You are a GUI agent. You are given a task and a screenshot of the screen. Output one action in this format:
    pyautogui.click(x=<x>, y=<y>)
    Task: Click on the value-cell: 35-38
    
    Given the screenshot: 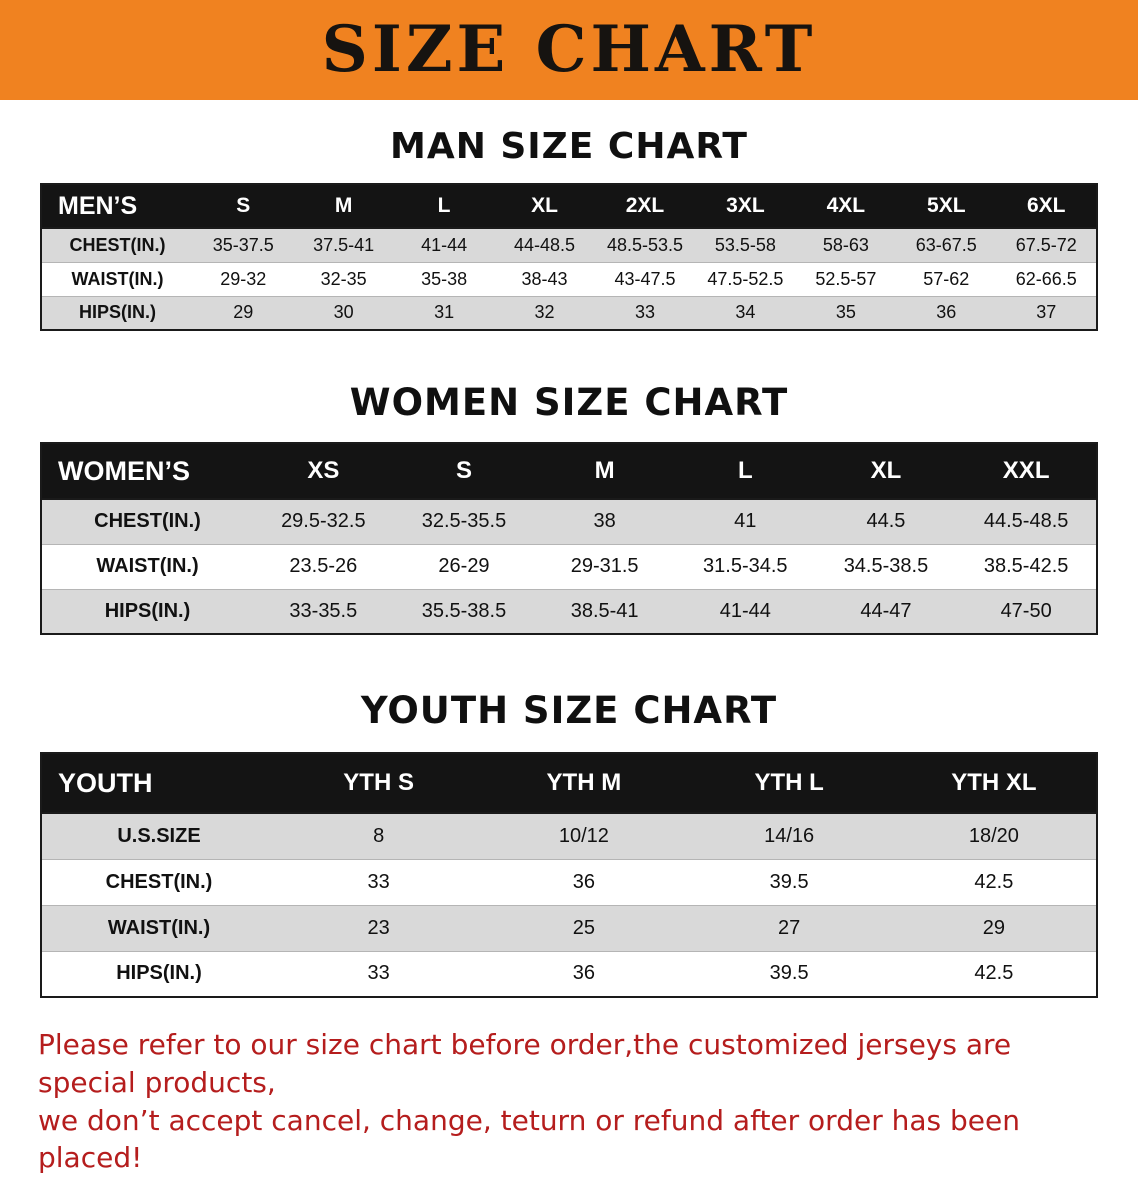 What is the action you would take?
    pyautogui.click(x=444, y=278)
    